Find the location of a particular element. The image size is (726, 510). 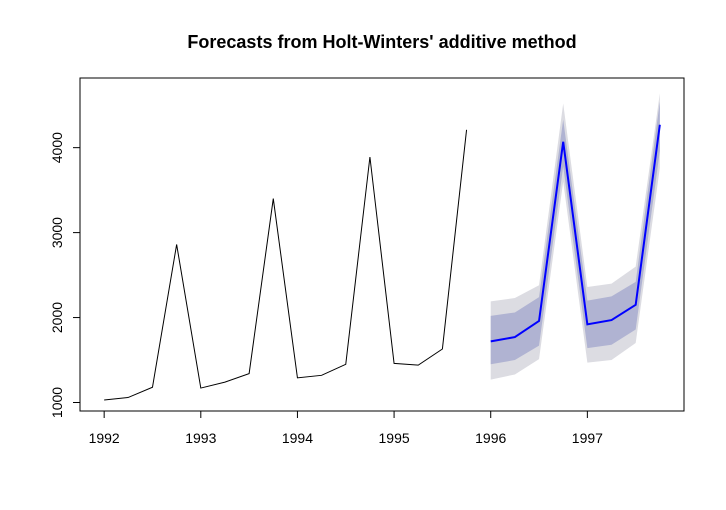

y-tick-label: 3000 is located at coordinates (57, 232).